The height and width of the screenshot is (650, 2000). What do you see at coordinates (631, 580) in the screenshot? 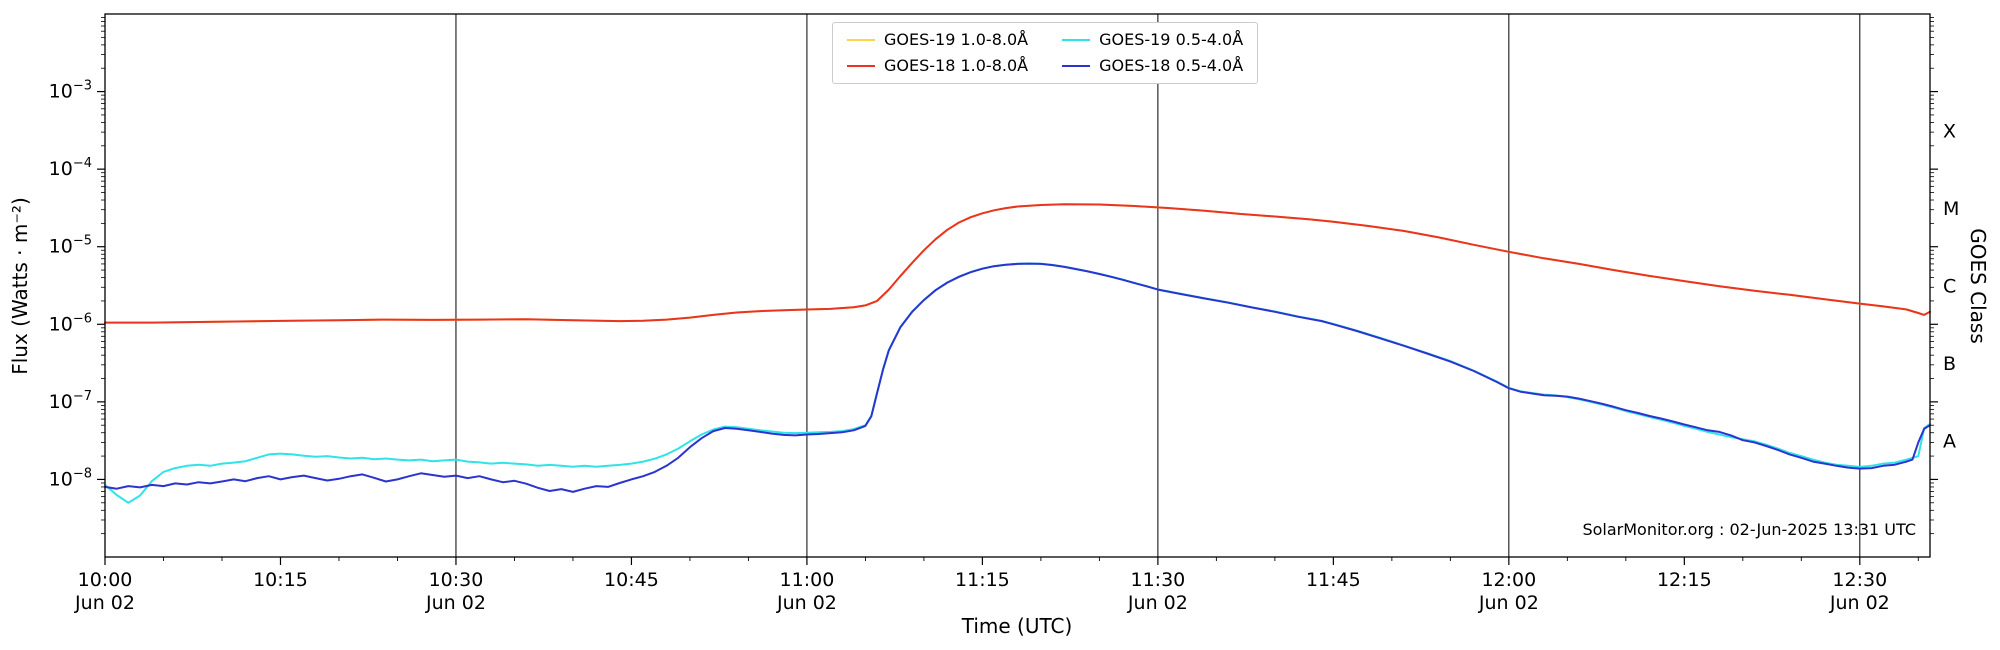
I see `x-tick-label: 10:45` at bounding box center [631, 580].